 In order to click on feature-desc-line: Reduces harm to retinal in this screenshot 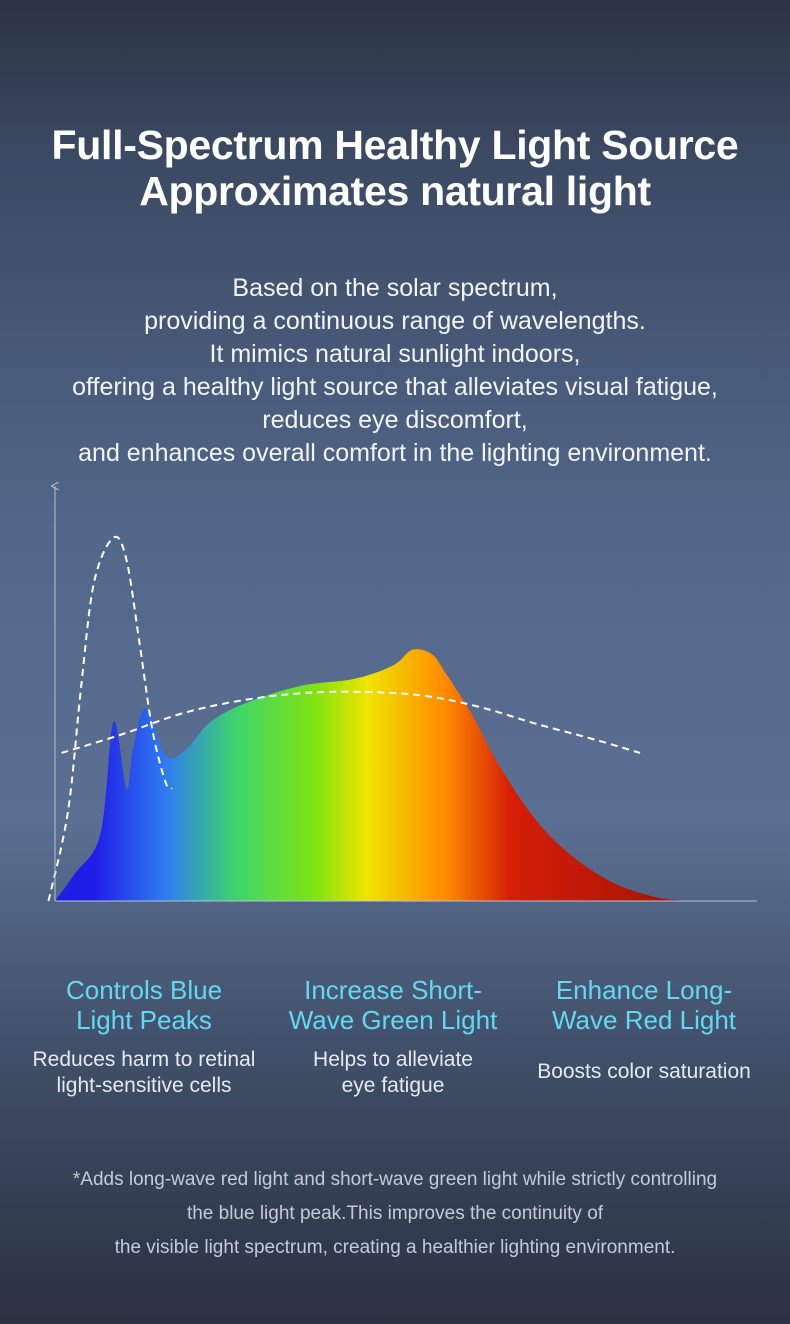, I will do `click(144, 1059)`.